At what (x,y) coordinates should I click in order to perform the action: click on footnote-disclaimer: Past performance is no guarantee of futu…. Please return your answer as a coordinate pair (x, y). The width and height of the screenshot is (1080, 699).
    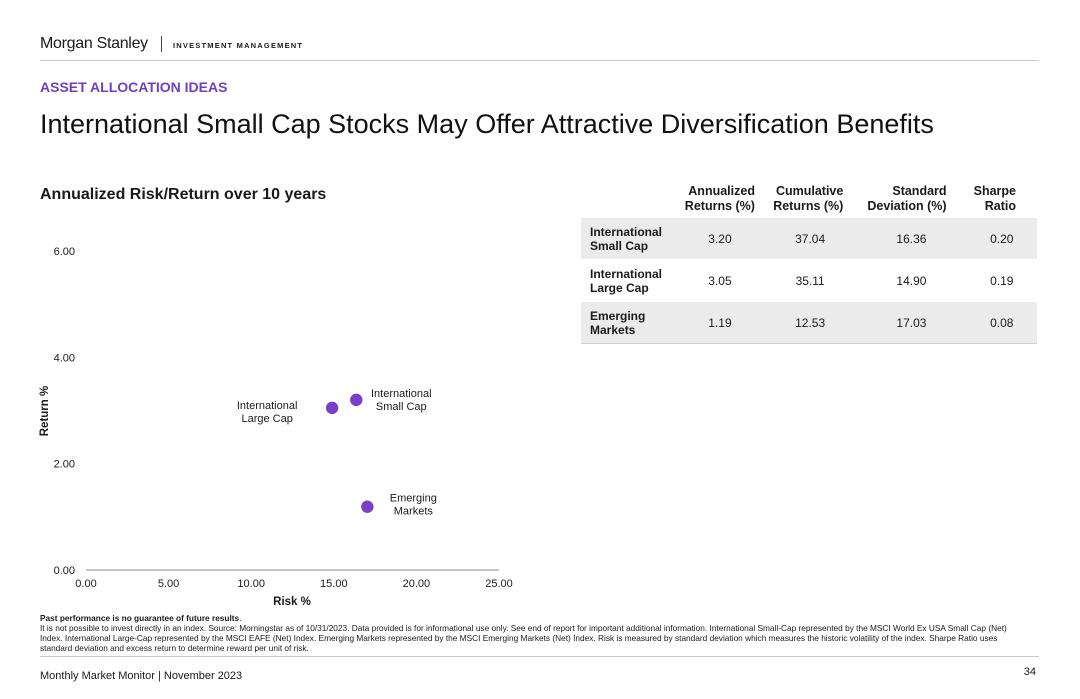
    Looking at the image, I should click on (140, 618).